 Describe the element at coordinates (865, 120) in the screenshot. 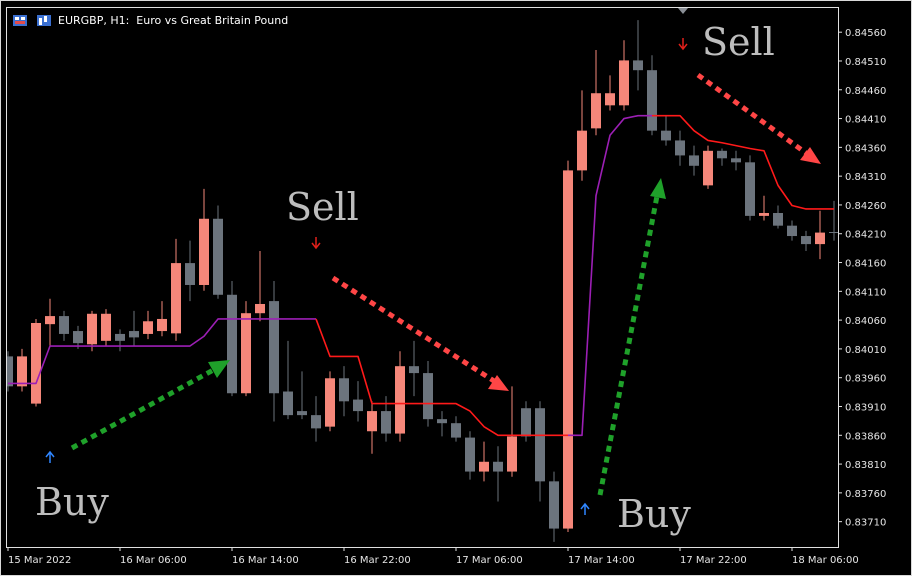

I see `y-tick-label: 0.84410` at that location.